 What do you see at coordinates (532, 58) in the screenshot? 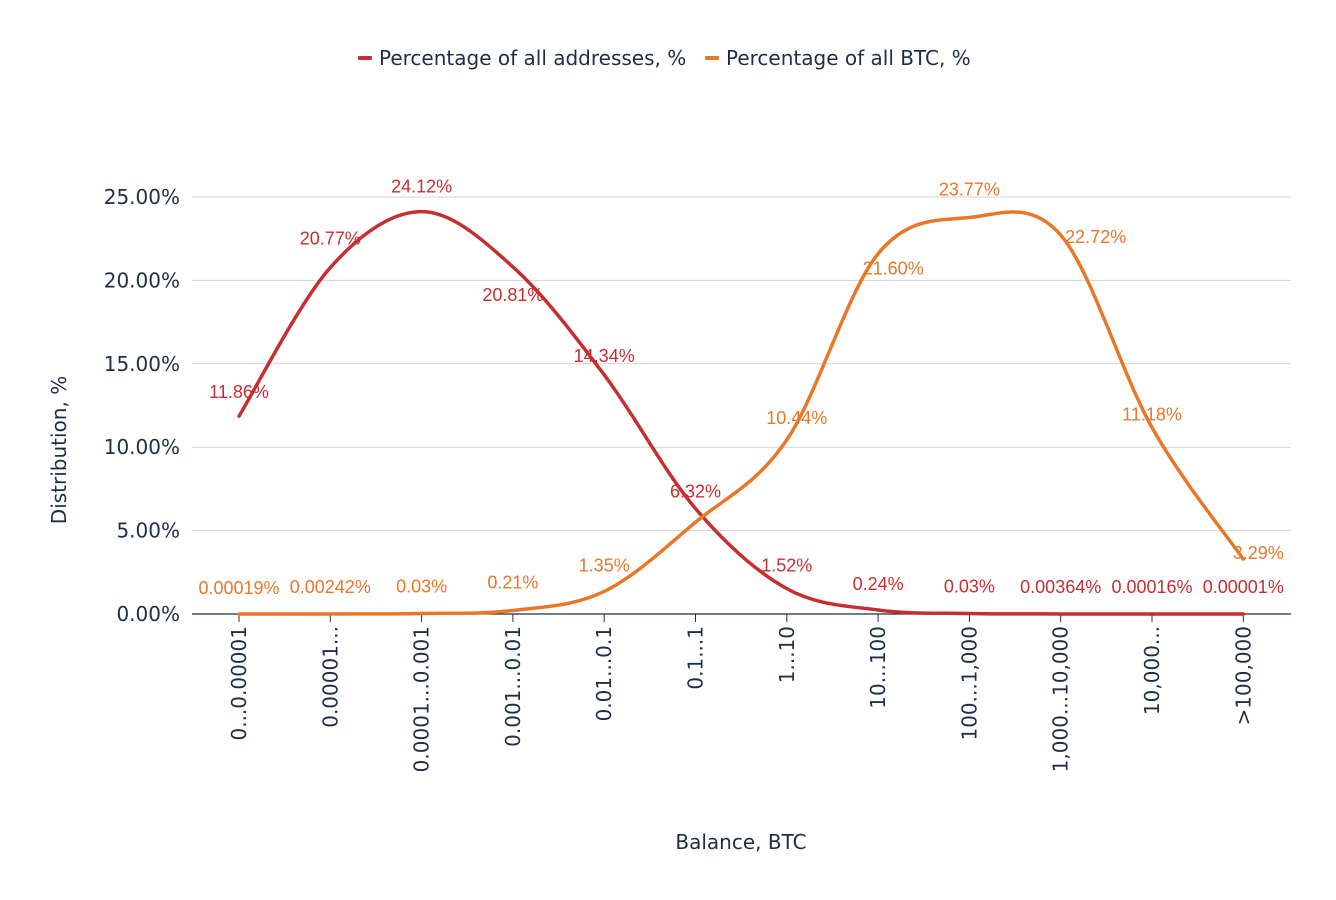
I see `legend-label-addresses: Percentage of all addresses, %` at bounding box center [532, 58].